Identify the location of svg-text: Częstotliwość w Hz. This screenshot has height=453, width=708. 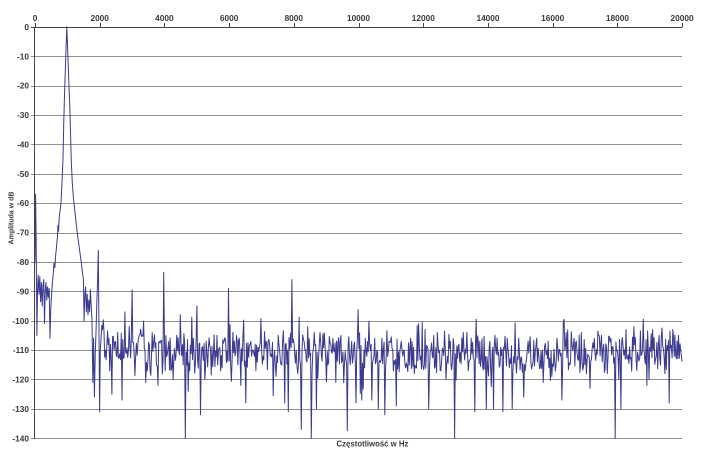
(373, 443).